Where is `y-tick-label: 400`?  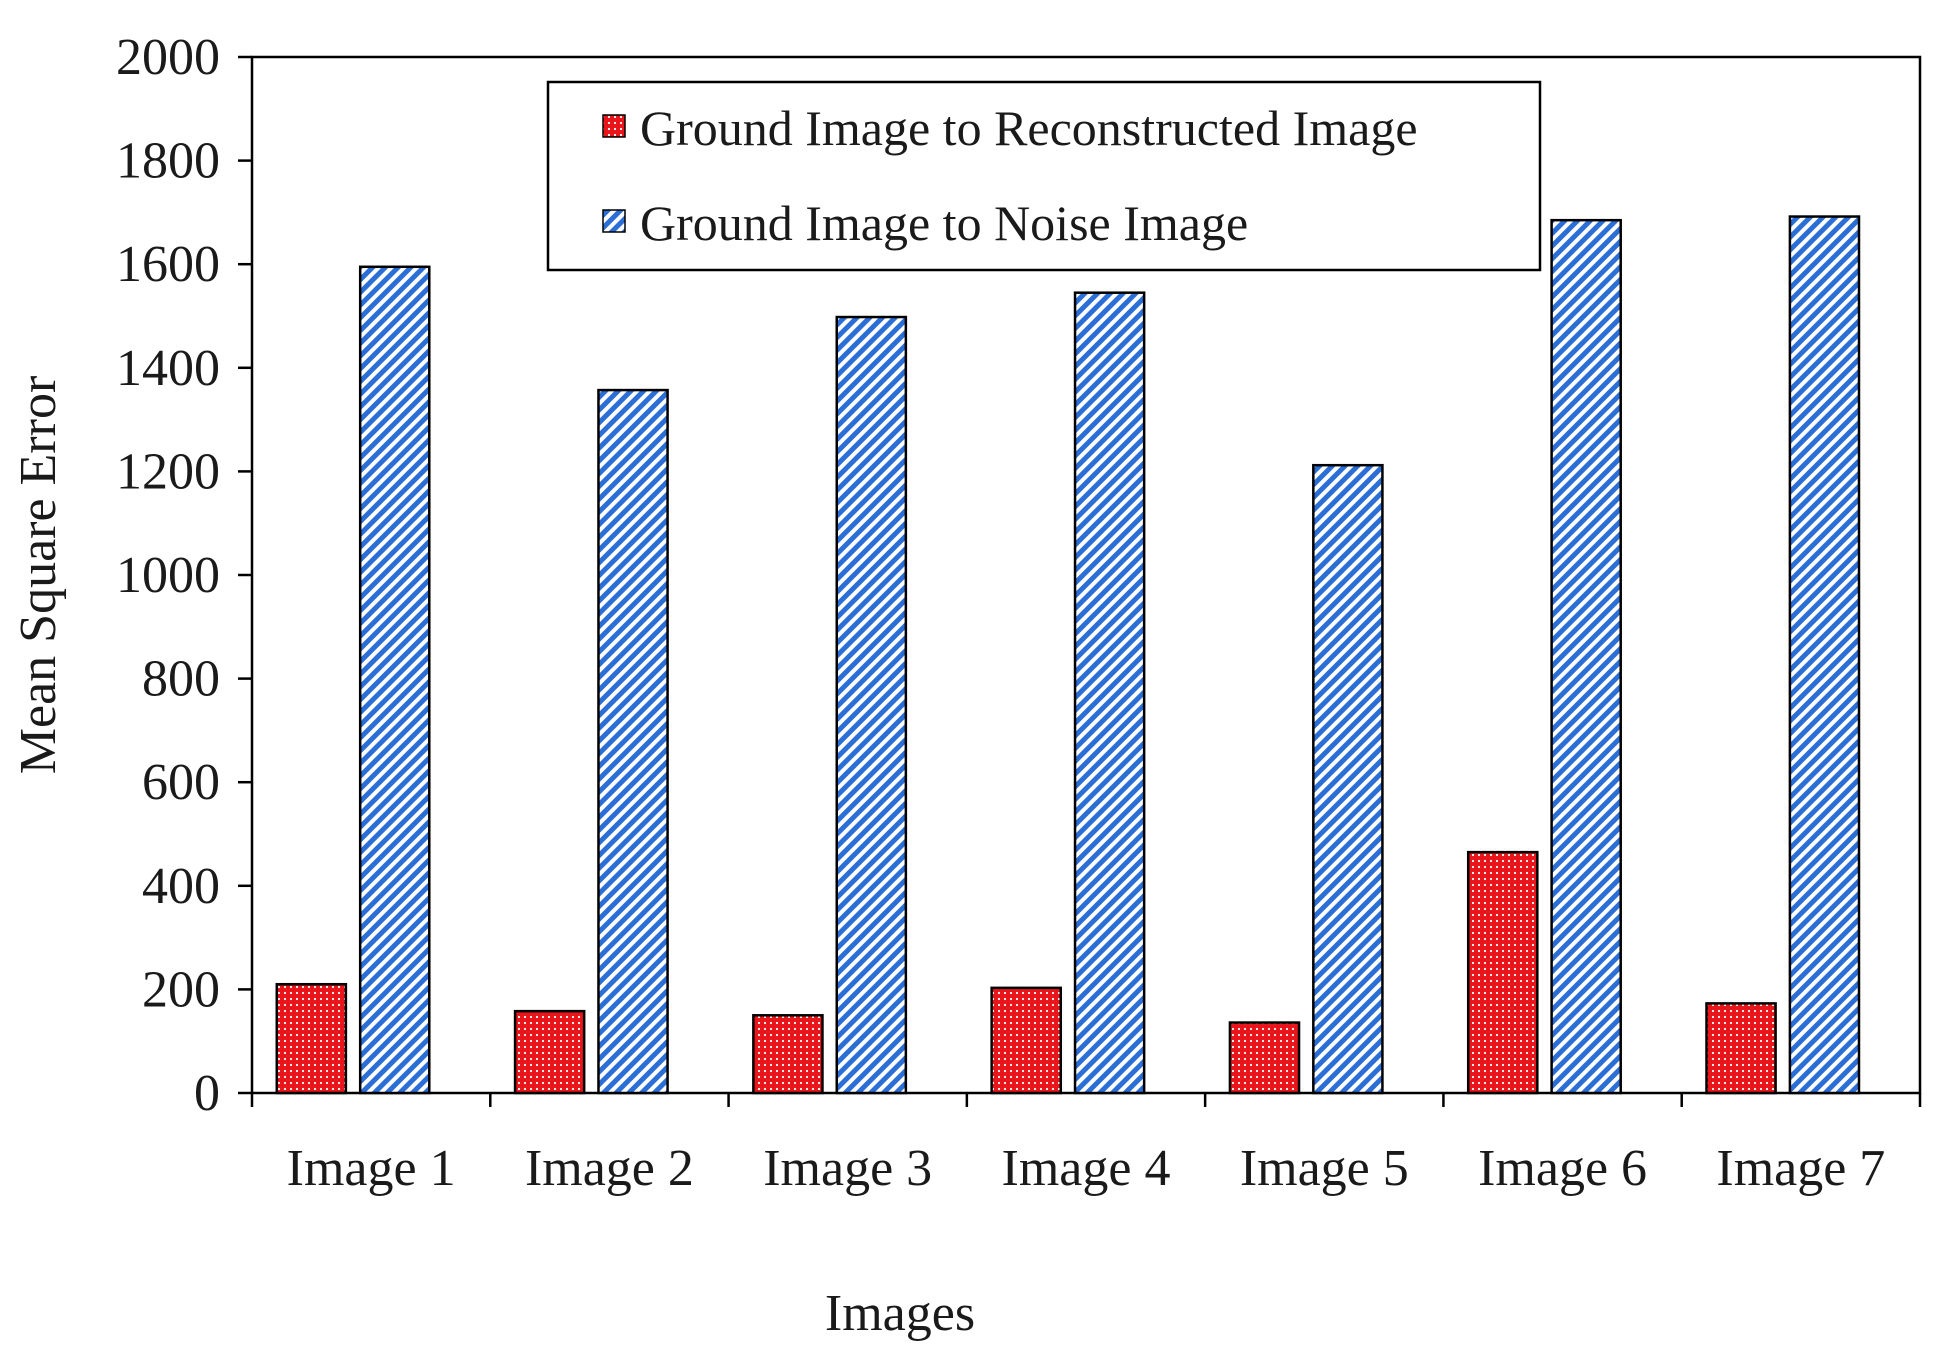
y-tick-label: 400 is located at coordinates (181, 886).